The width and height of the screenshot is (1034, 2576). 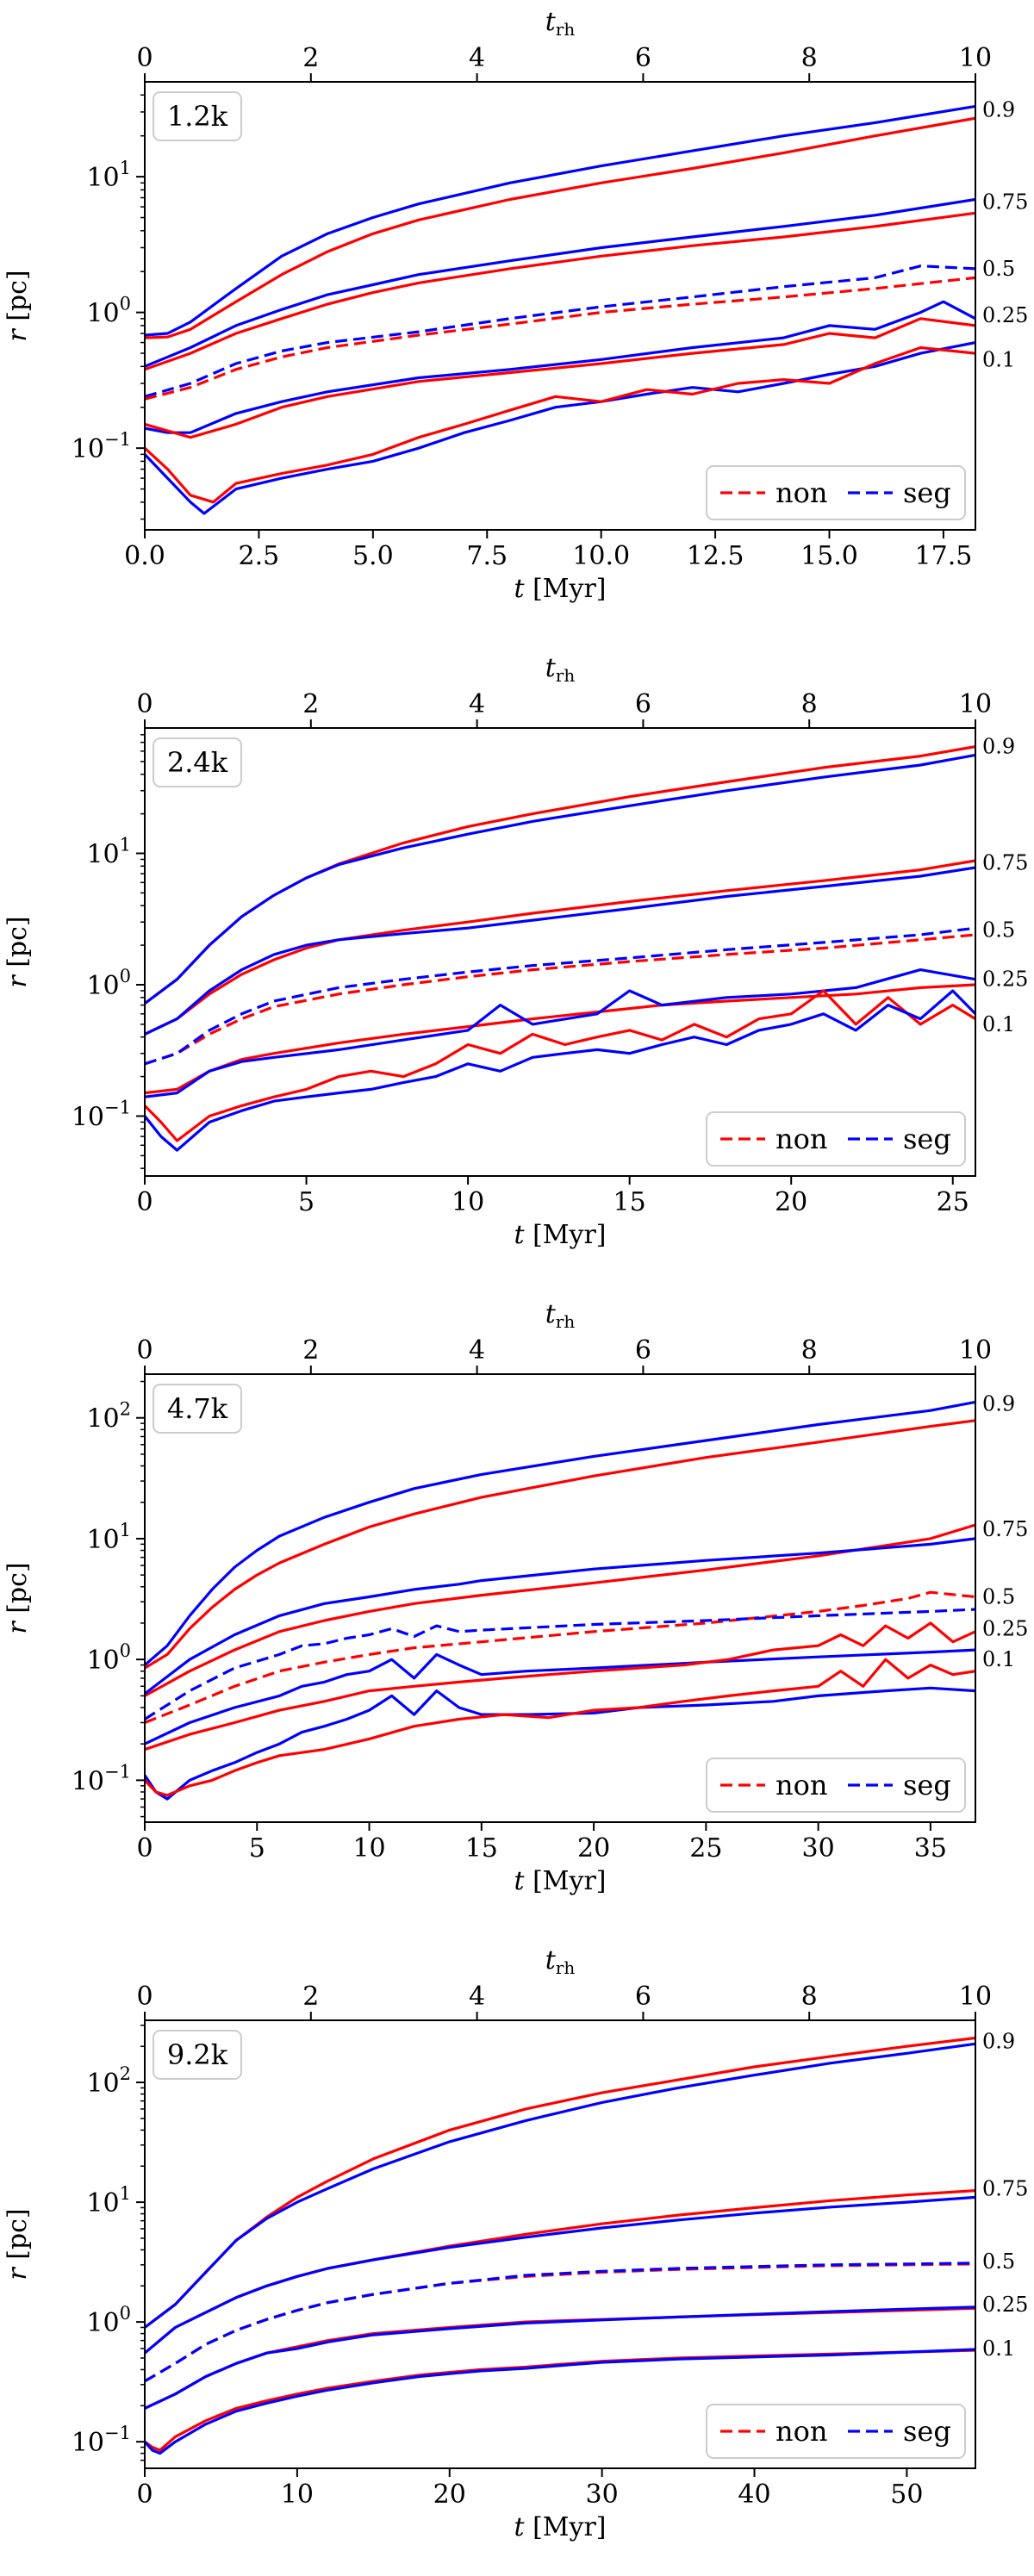 What do you see at coordinates (197, 2054) in the screenshot?
I see `svg-text: 9.2k` at bounding box center [197, 2054].